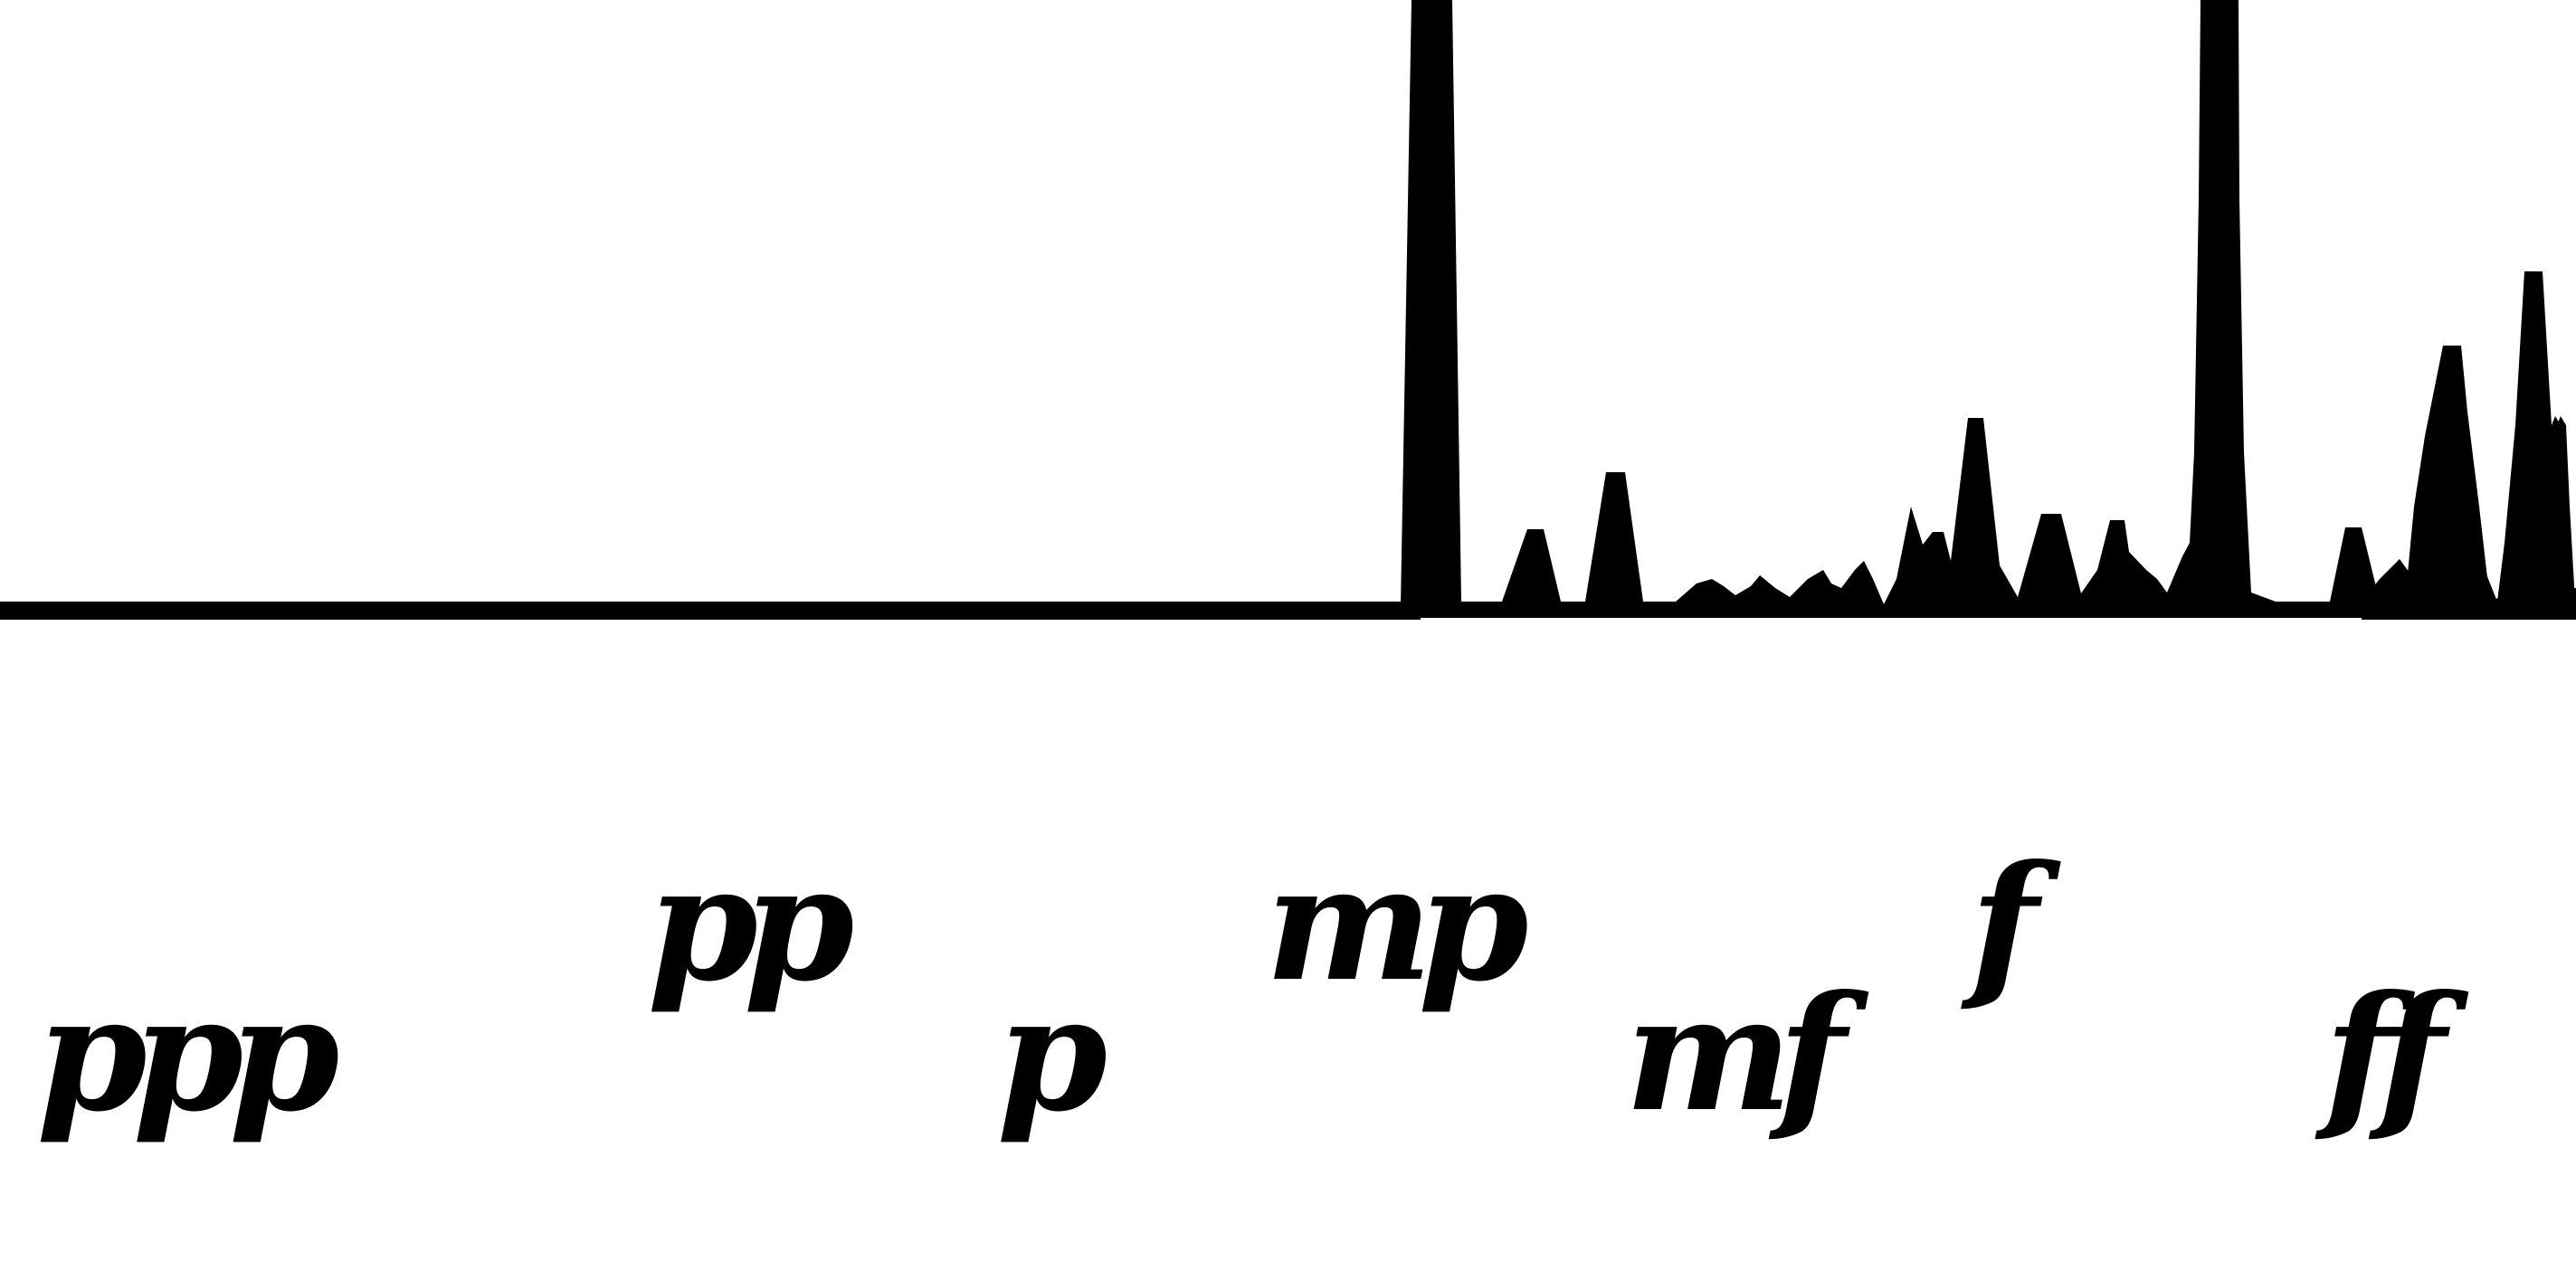 This screenshot has height=1271, width=2576. I want to click on baseline, so click(711, 611).